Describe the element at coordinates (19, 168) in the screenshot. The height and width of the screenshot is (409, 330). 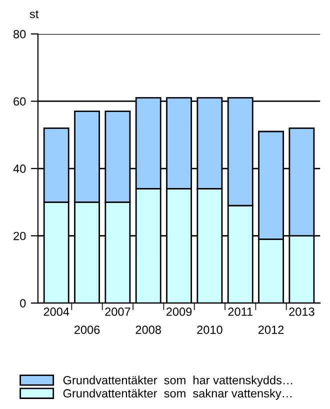
I see `y-tick-label: 40` at that location.